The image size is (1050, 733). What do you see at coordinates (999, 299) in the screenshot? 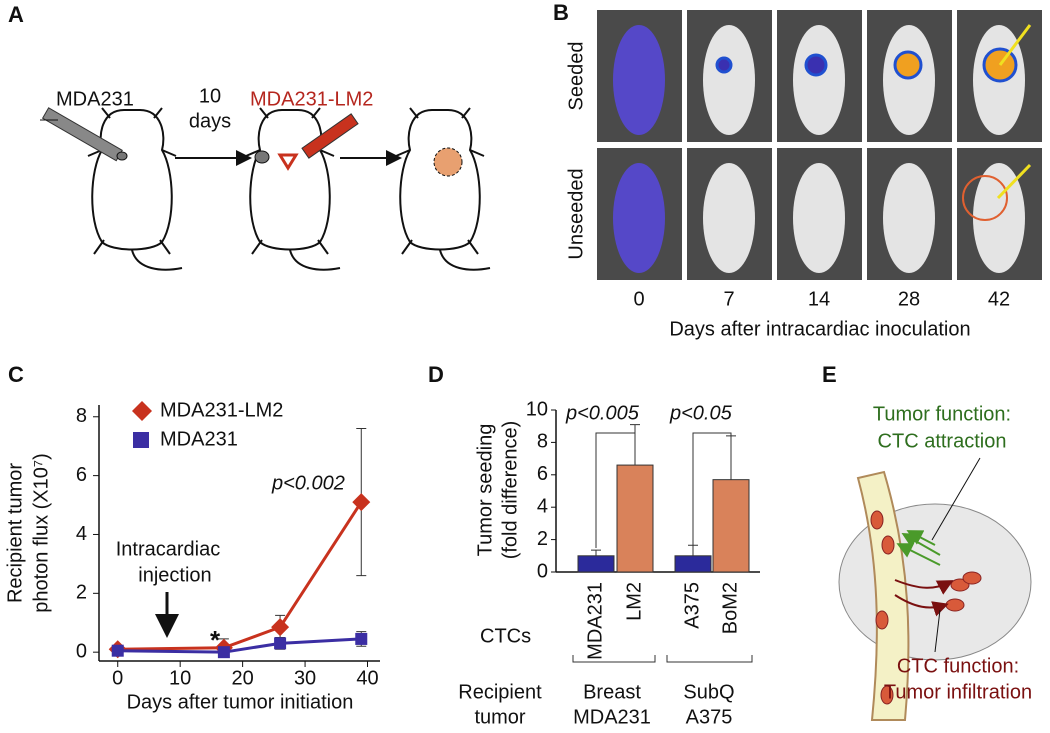
I see `column-label: 42` at bounding box center [999, 299].